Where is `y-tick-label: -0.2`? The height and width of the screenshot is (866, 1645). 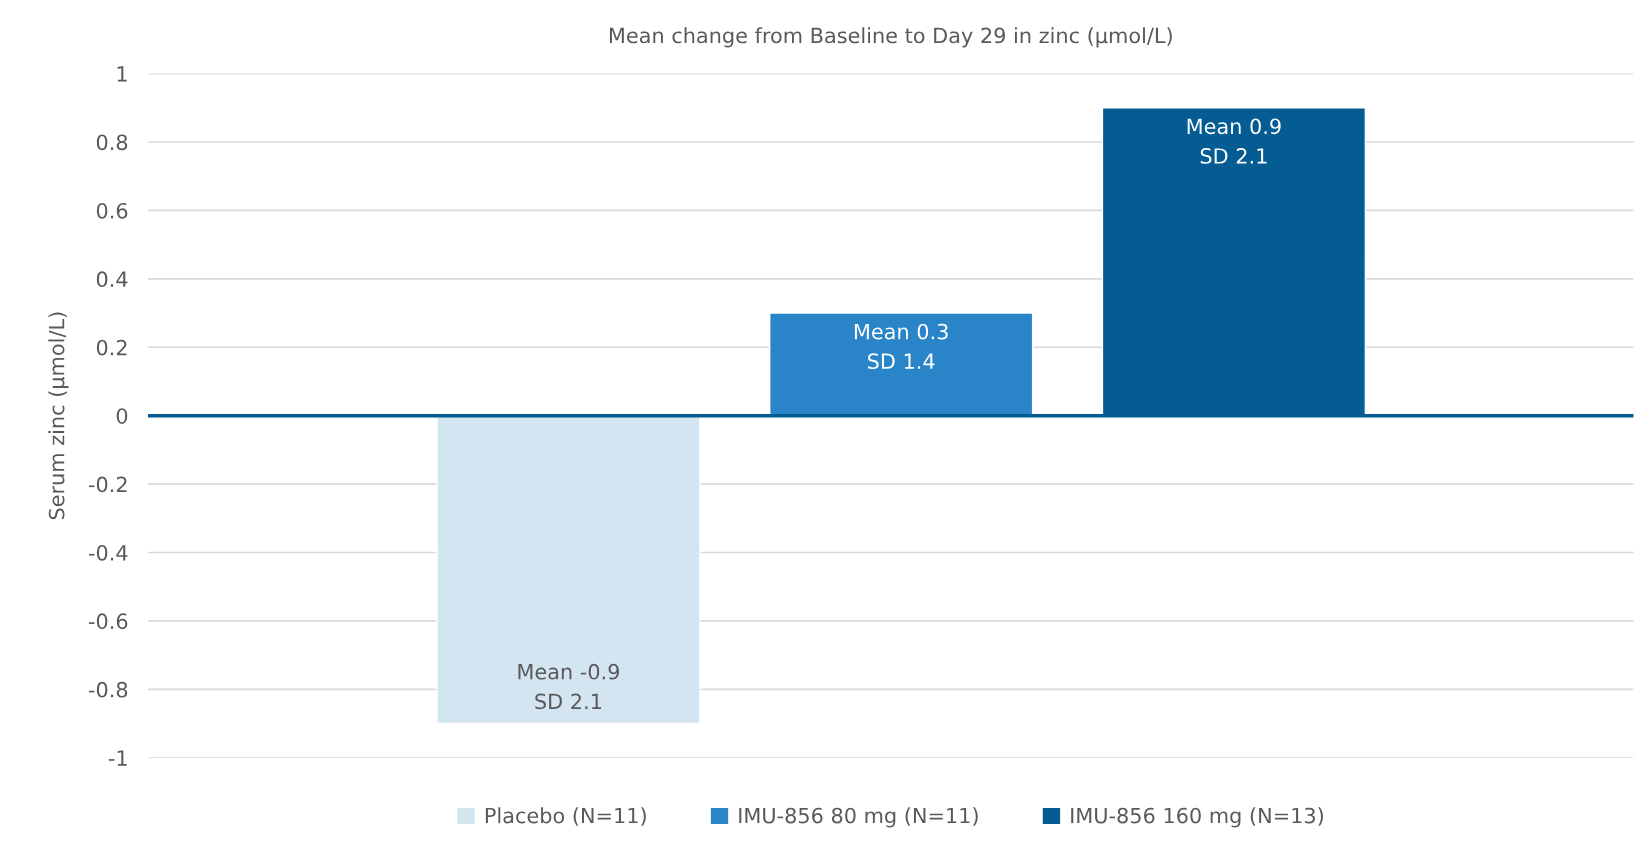 y-tick-label: -0.2 is located at coordinates (107, 484).